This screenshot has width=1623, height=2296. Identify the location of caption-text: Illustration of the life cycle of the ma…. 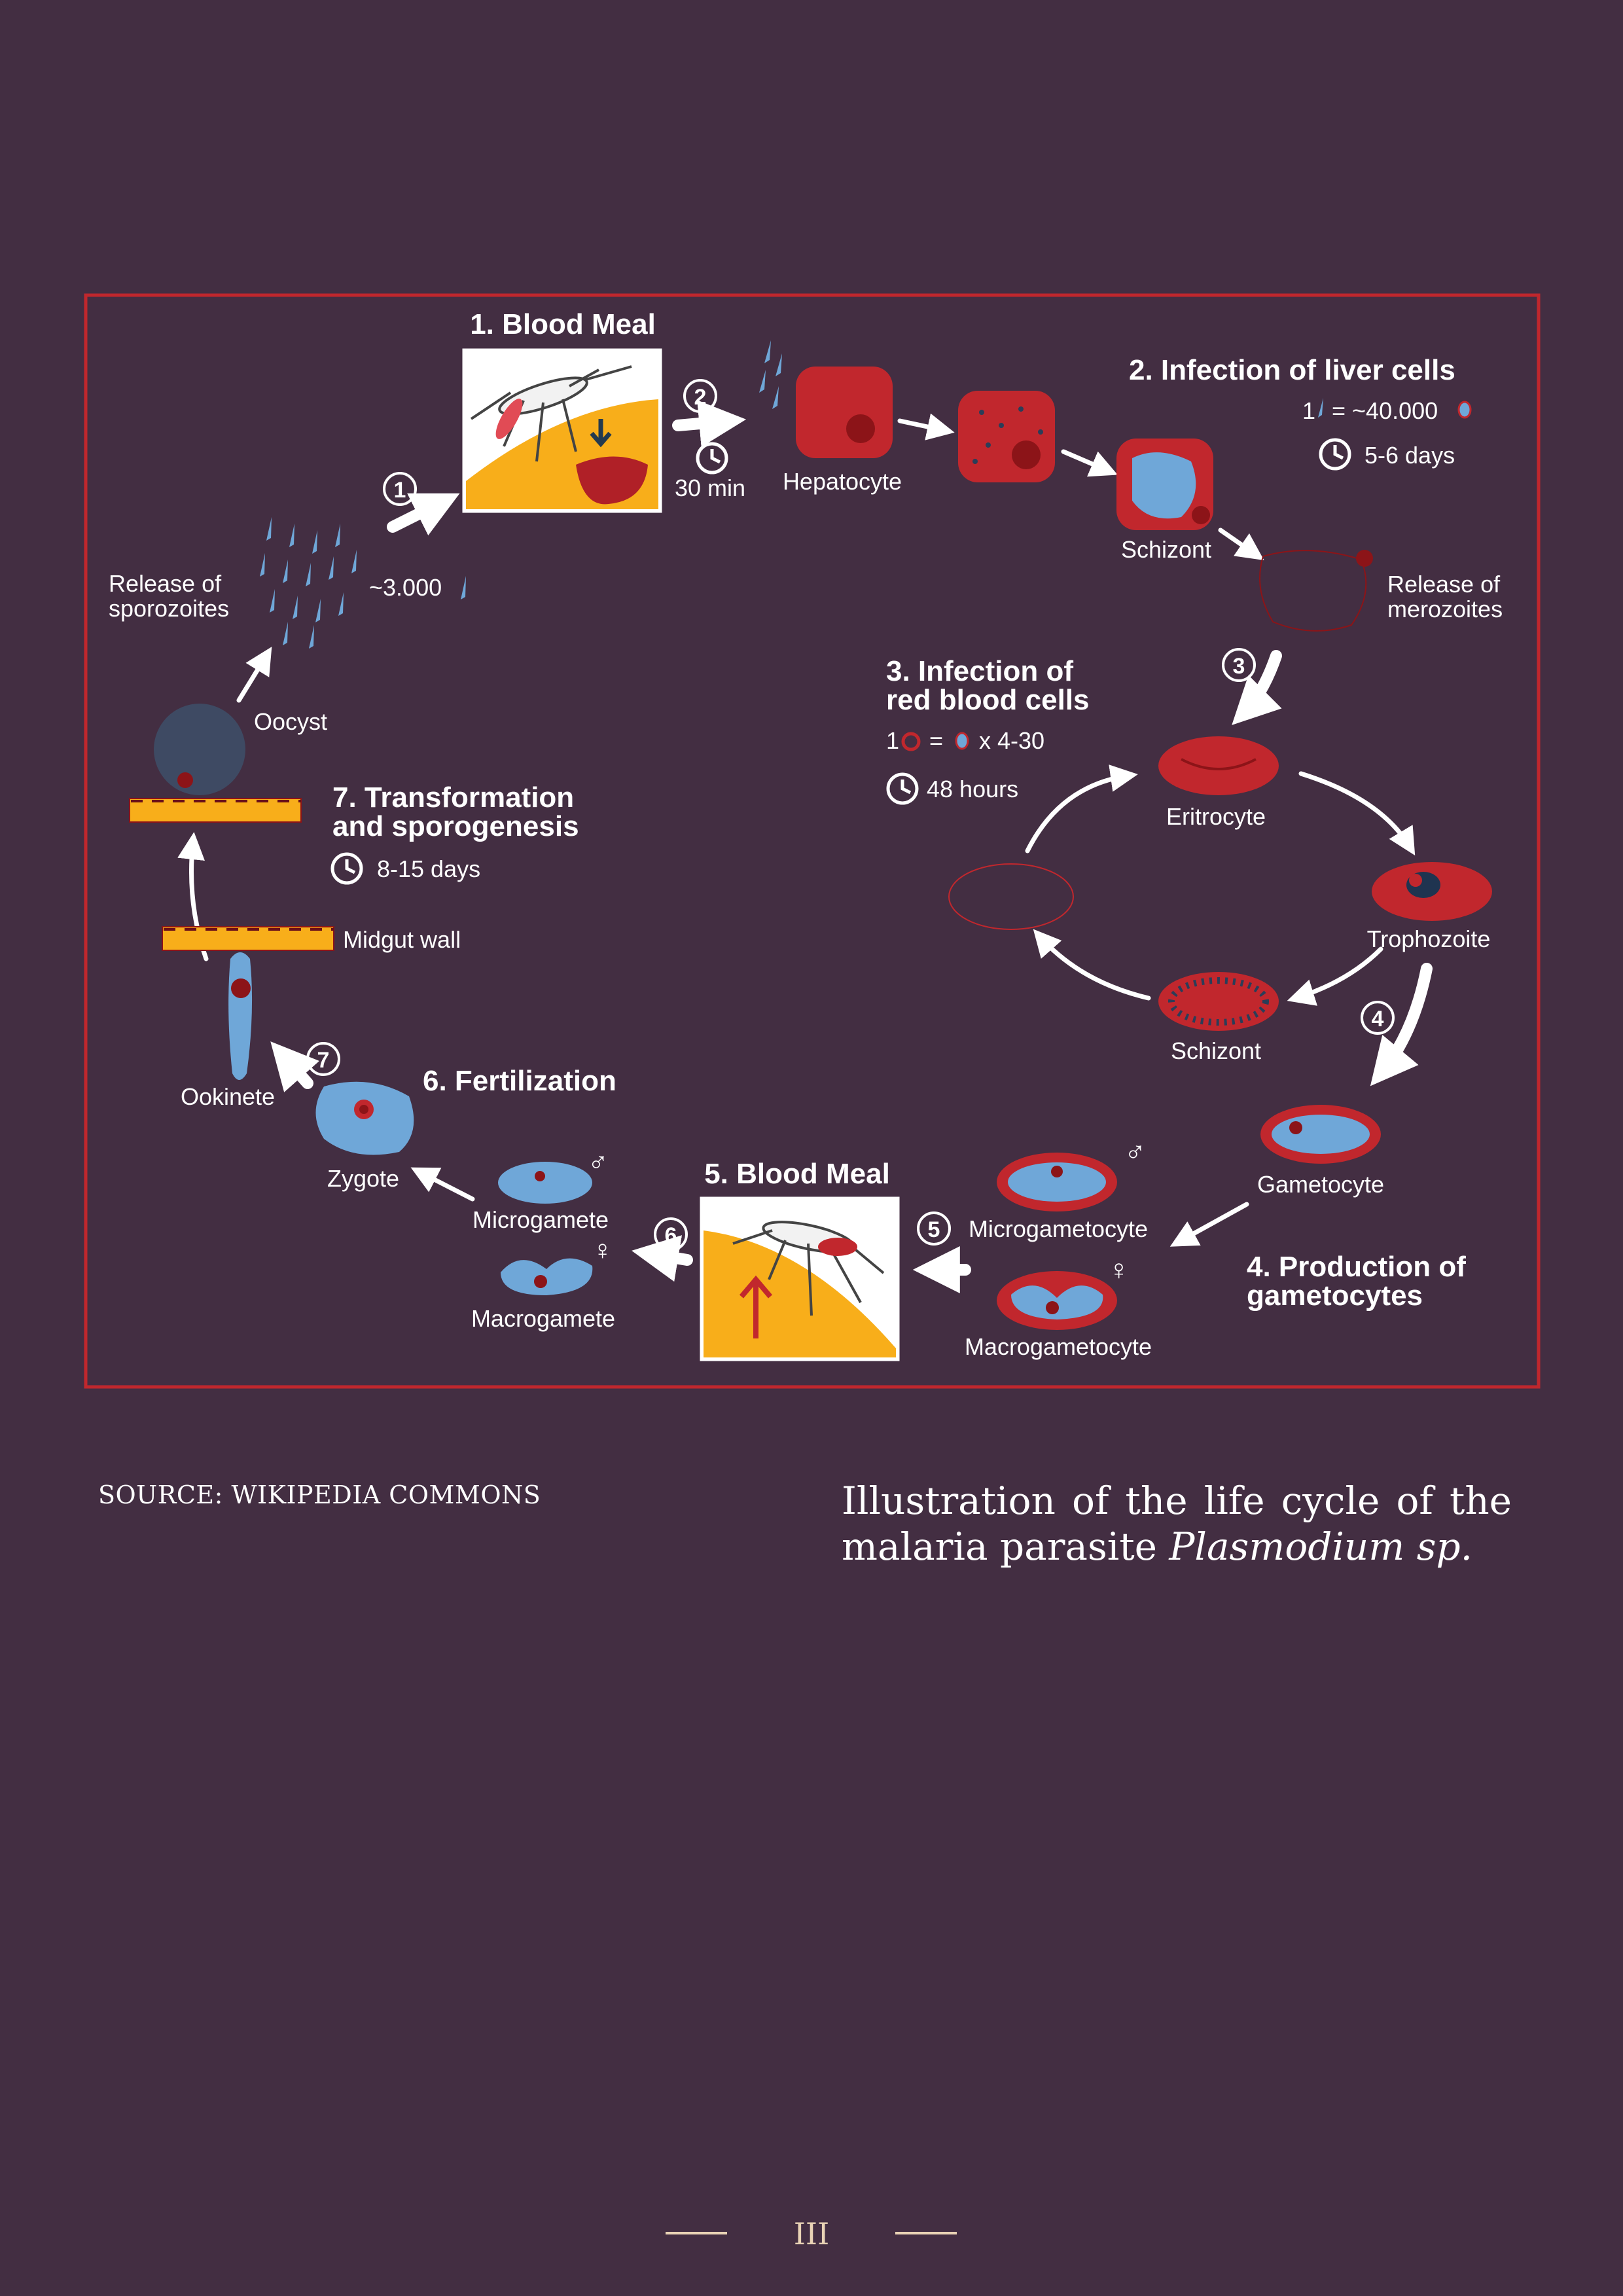
(1177, 1524).